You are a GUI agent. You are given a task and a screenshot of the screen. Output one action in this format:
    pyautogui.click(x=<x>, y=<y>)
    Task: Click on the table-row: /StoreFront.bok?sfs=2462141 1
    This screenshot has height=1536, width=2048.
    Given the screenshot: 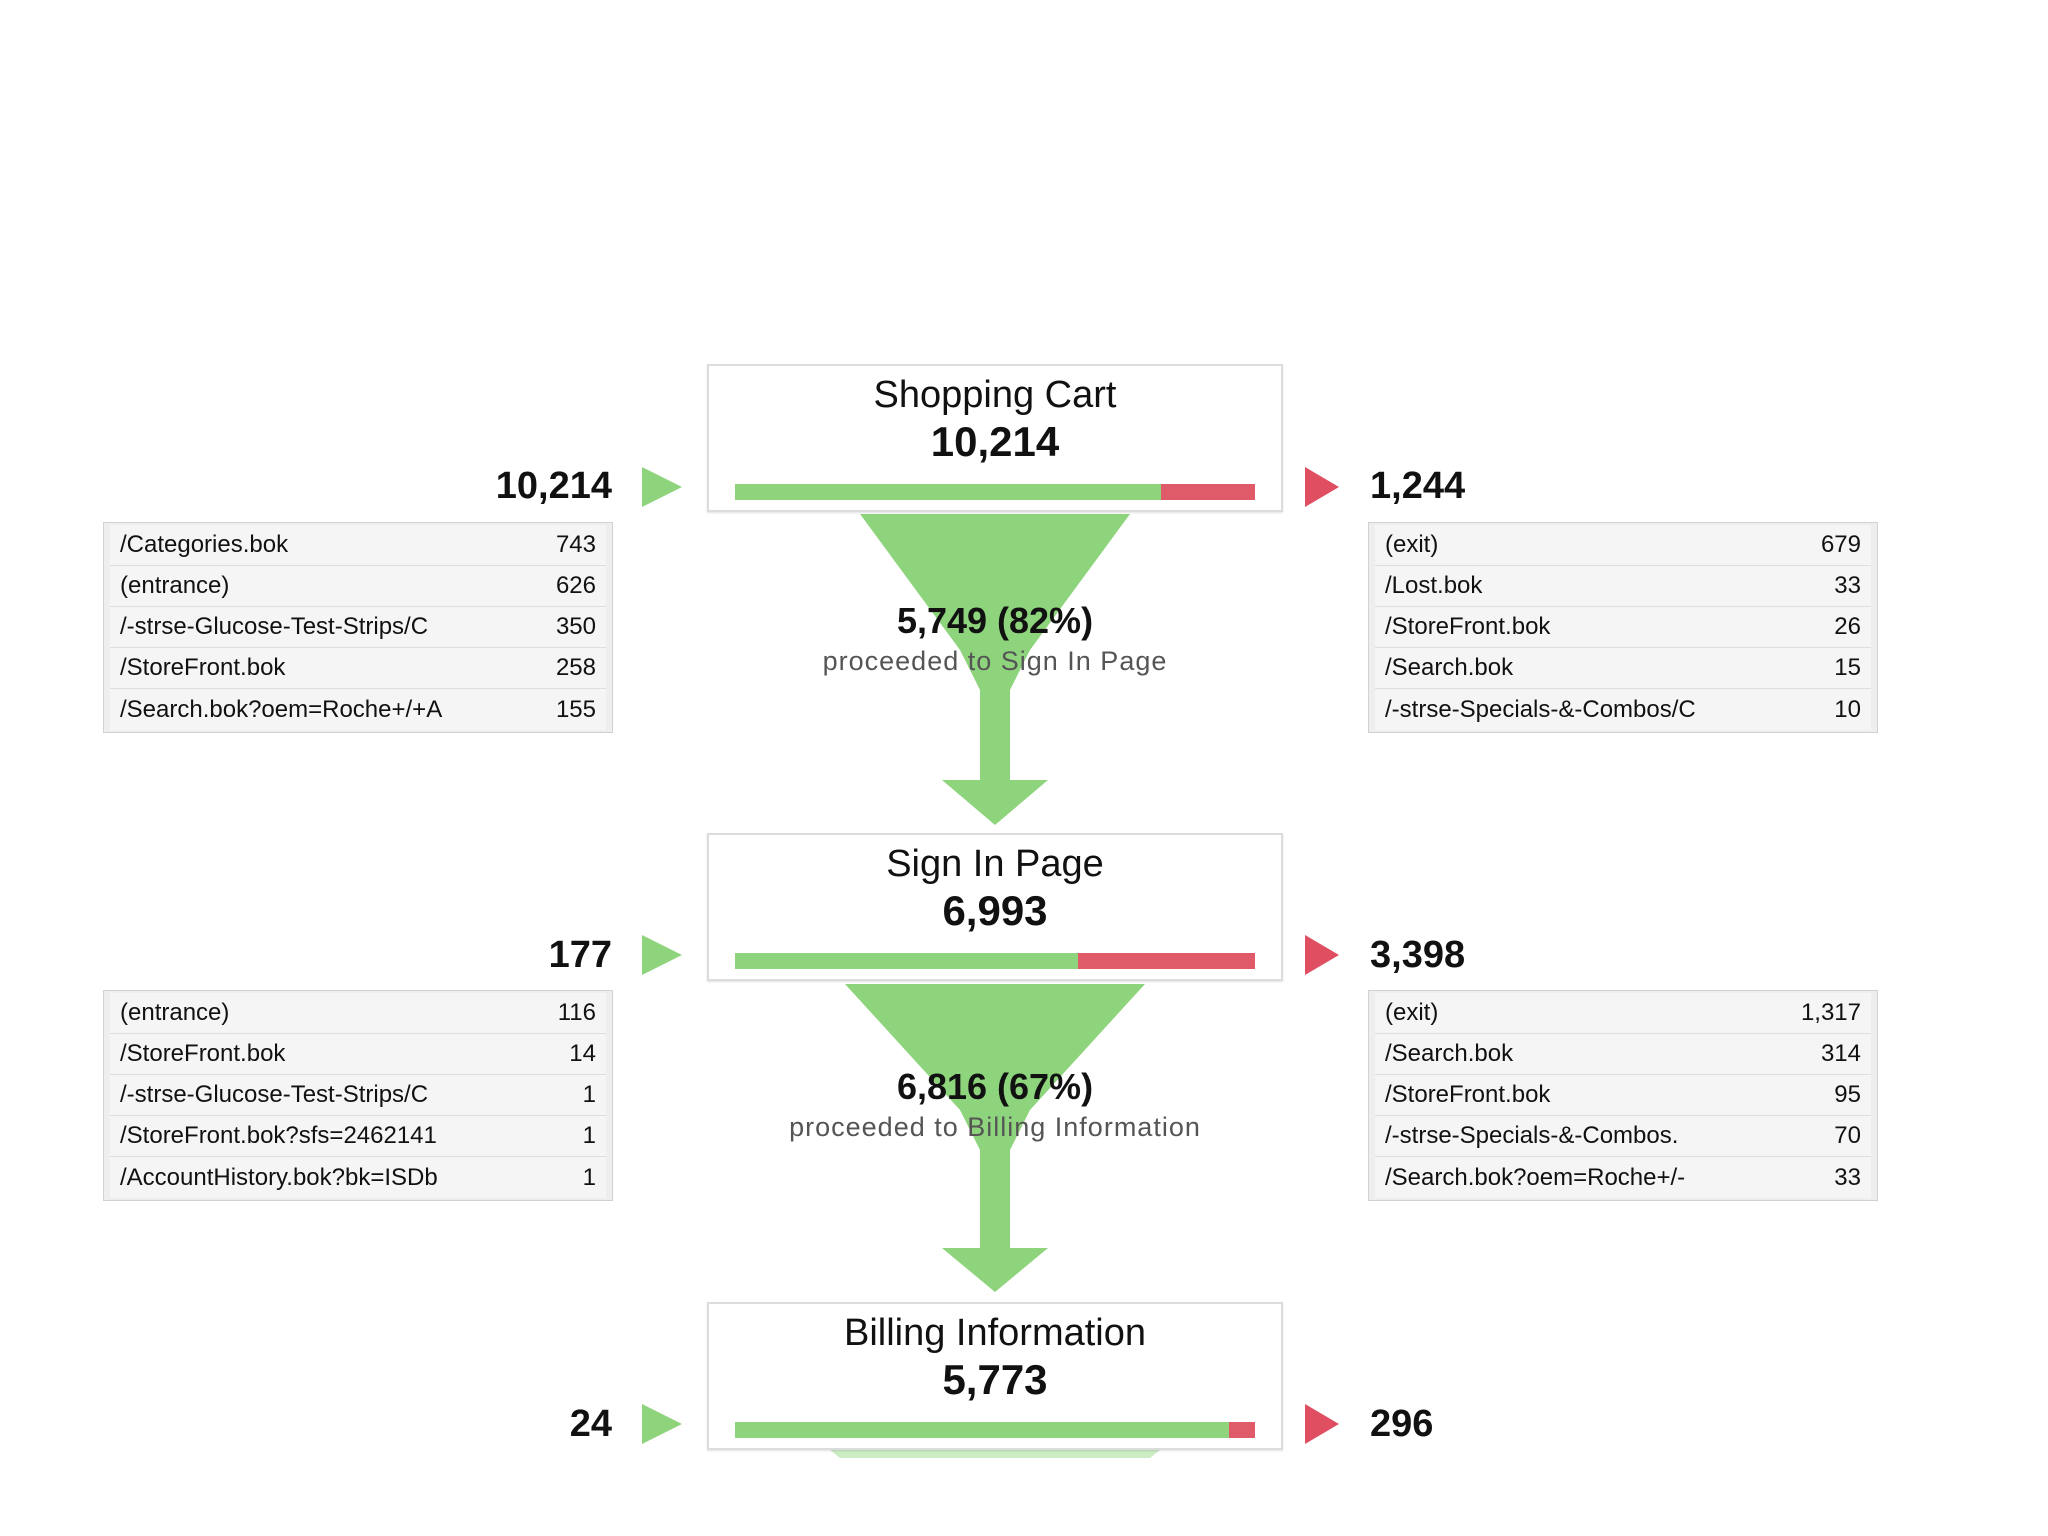 What is the action you would take?
    pyautogui.click(x=358, y=1136)
    